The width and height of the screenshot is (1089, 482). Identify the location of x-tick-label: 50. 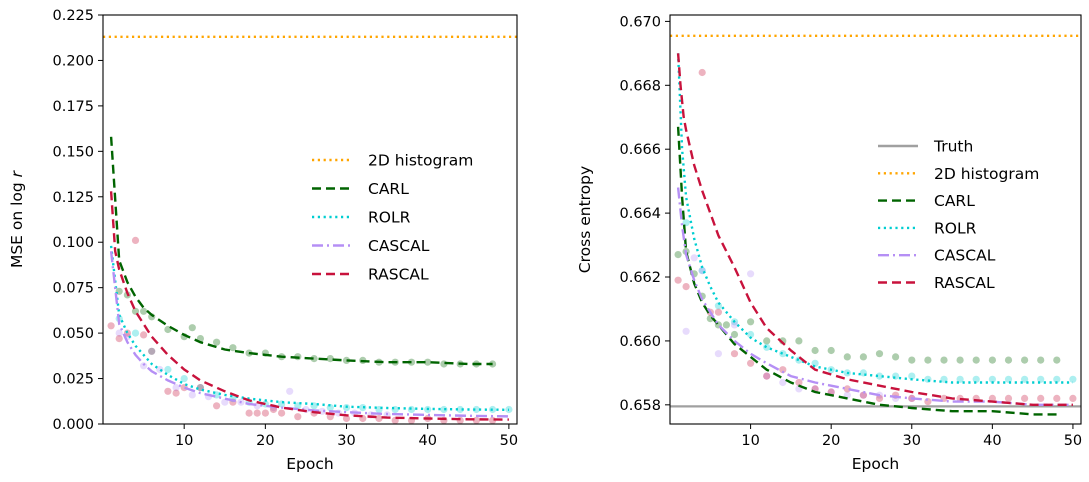
(509, 441).